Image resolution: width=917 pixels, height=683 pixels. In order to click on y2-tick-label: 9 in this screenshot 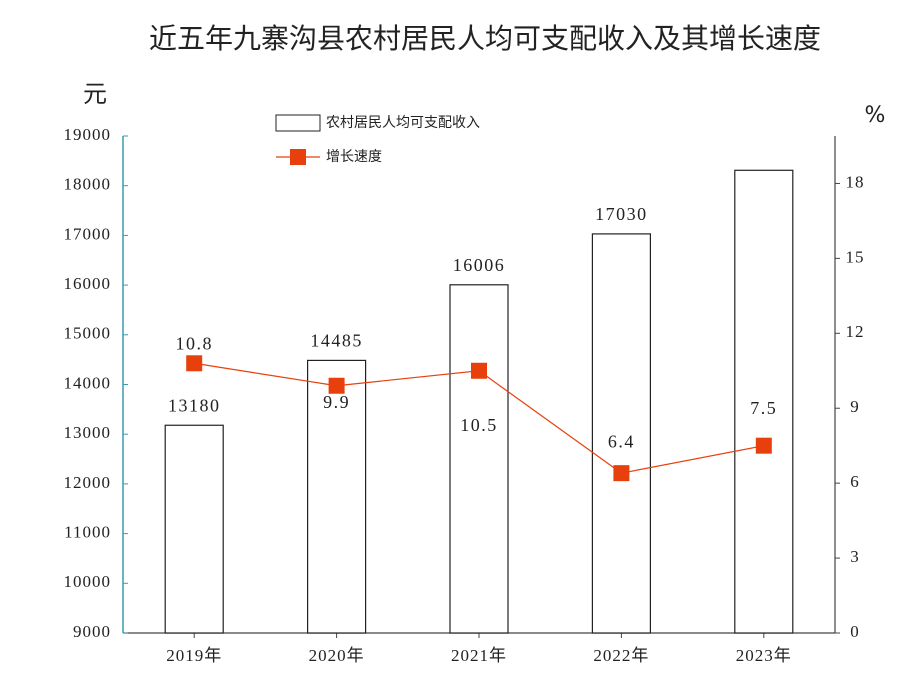, I will do `click(855, 406)`.